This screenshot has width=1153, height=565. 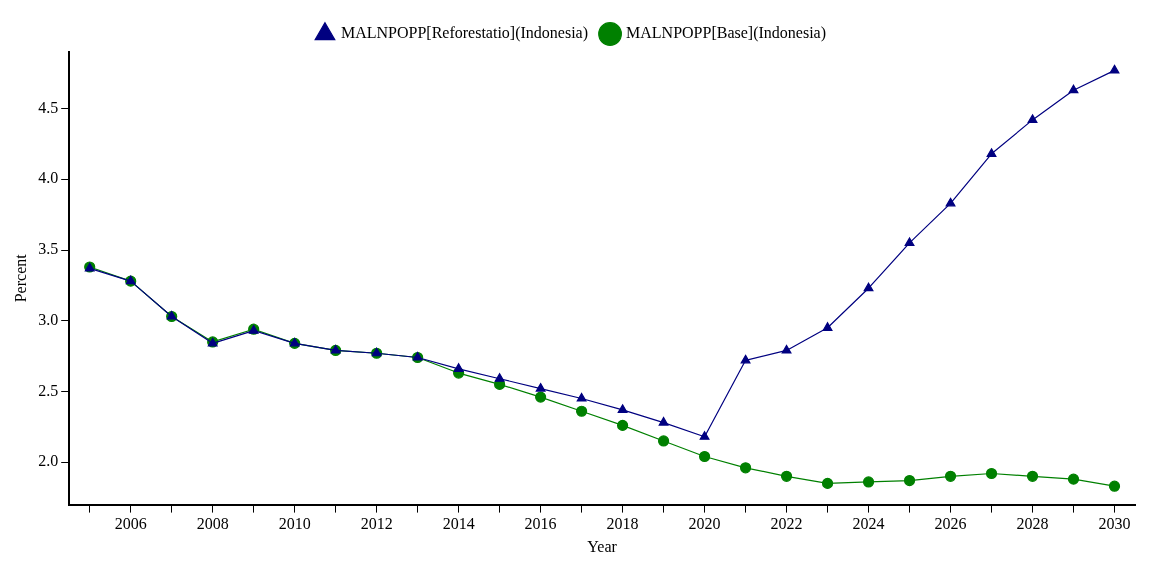 I want to click on legend-label: MALNPOPP[Base](Indonesia), so click(x=726, y=33).